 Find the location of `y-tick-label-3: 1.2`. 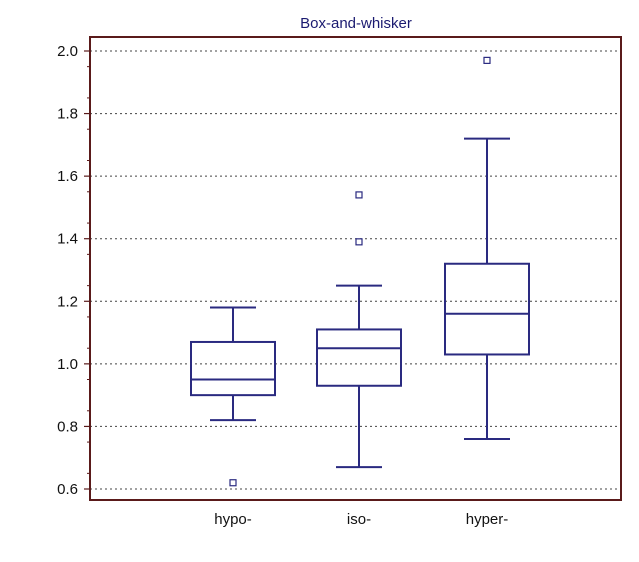

y-tick-label-3: 1.2 is located at coordinates (67, 301).